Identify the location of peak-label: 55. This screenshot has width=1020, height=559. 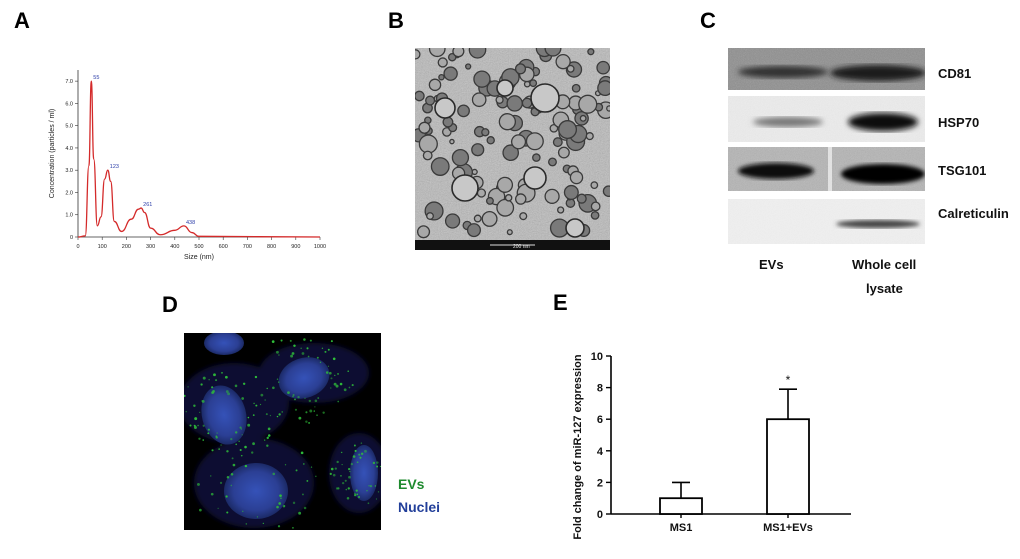
(96, 78).